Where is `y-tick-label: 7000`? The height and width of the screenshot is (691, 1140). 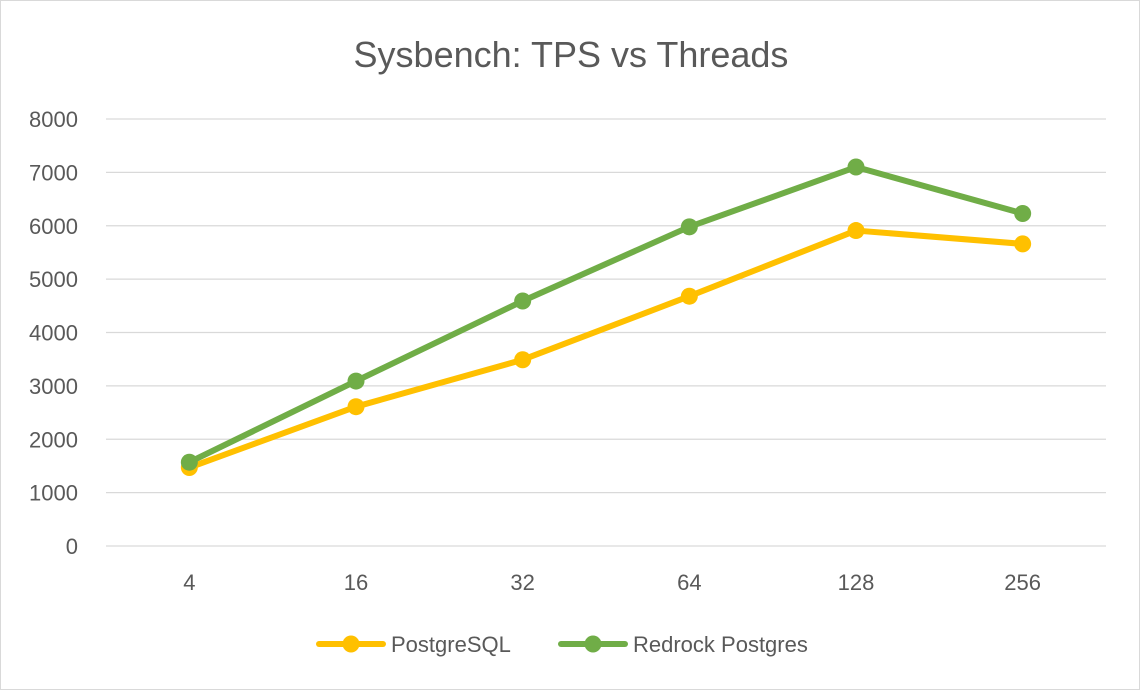
y-tick-label: 7000 is located at coordinates (53, 172).